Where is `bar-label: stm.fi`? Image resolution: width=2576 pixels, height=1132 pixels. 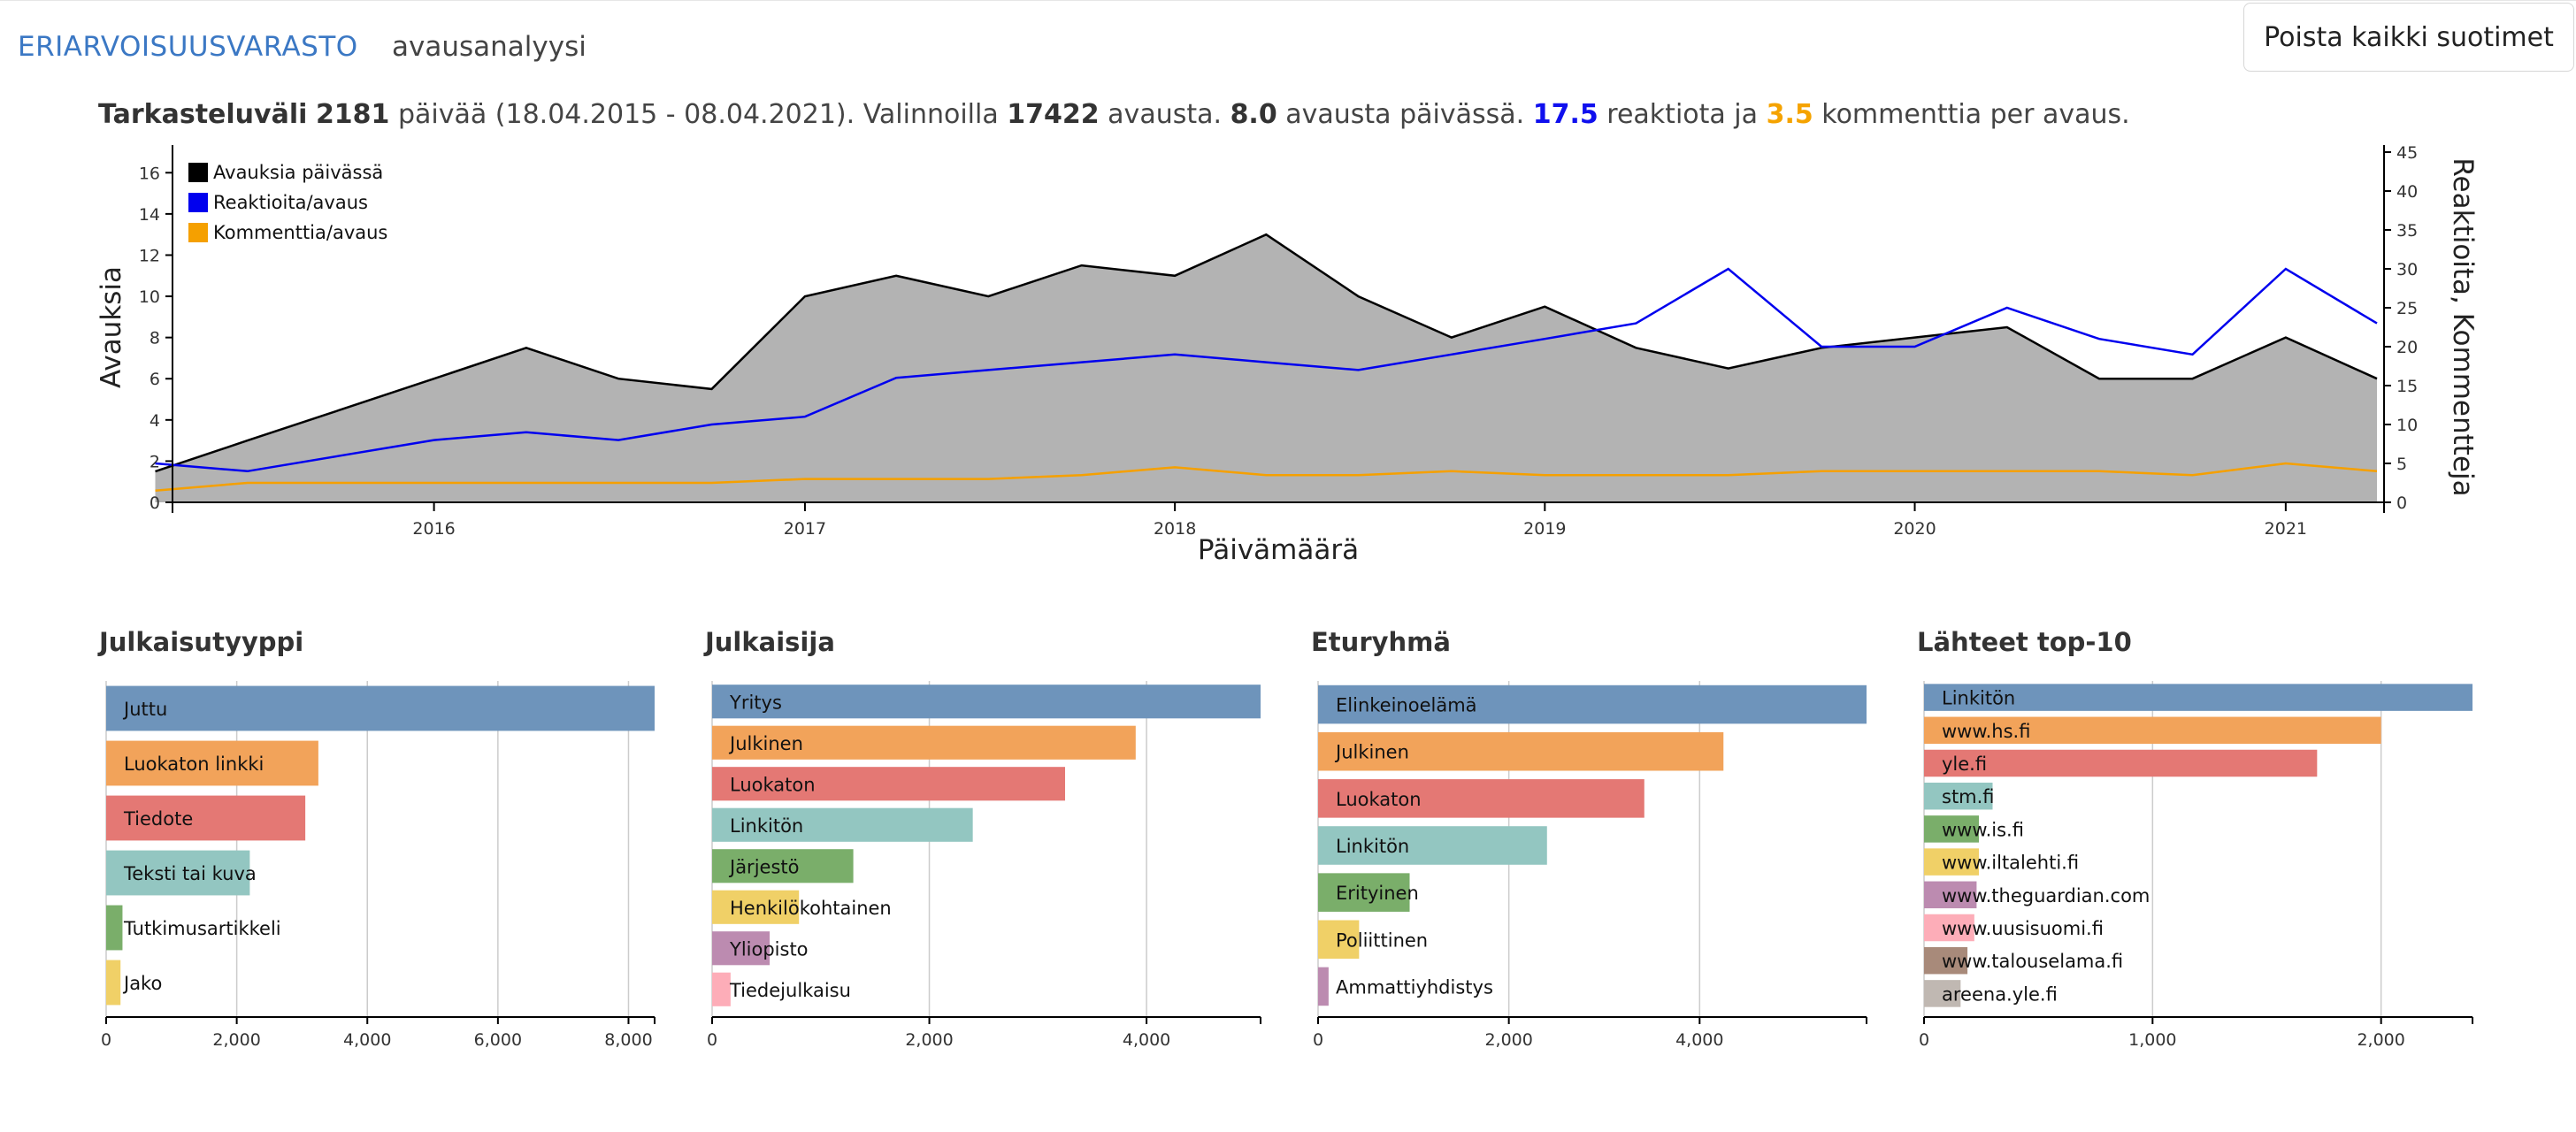
bar-label: stm.fi is located at coordinates (1968, 796).